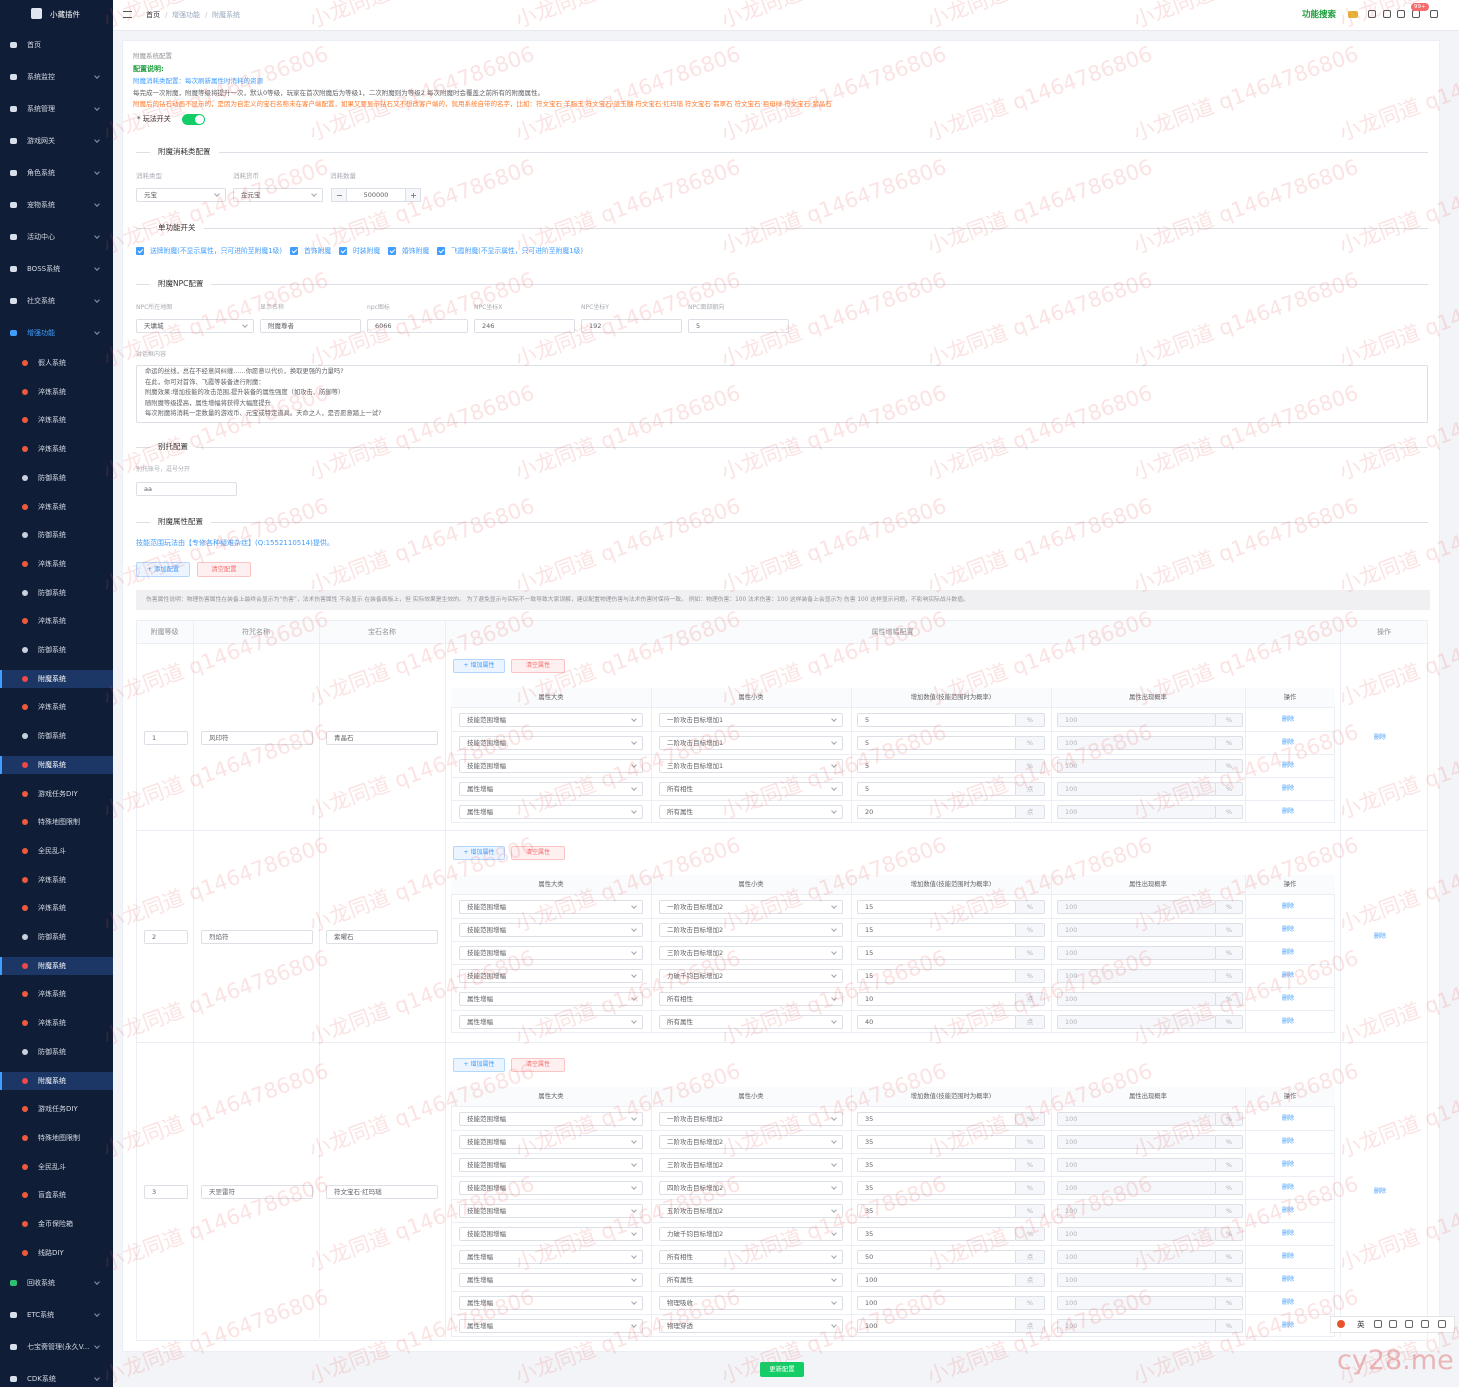 The image size is (1459, 1387). What do you see at coordinates (41, 77) in the screenshot?
I see `menu-item: 系统监控` at bounding box center [41, 77].